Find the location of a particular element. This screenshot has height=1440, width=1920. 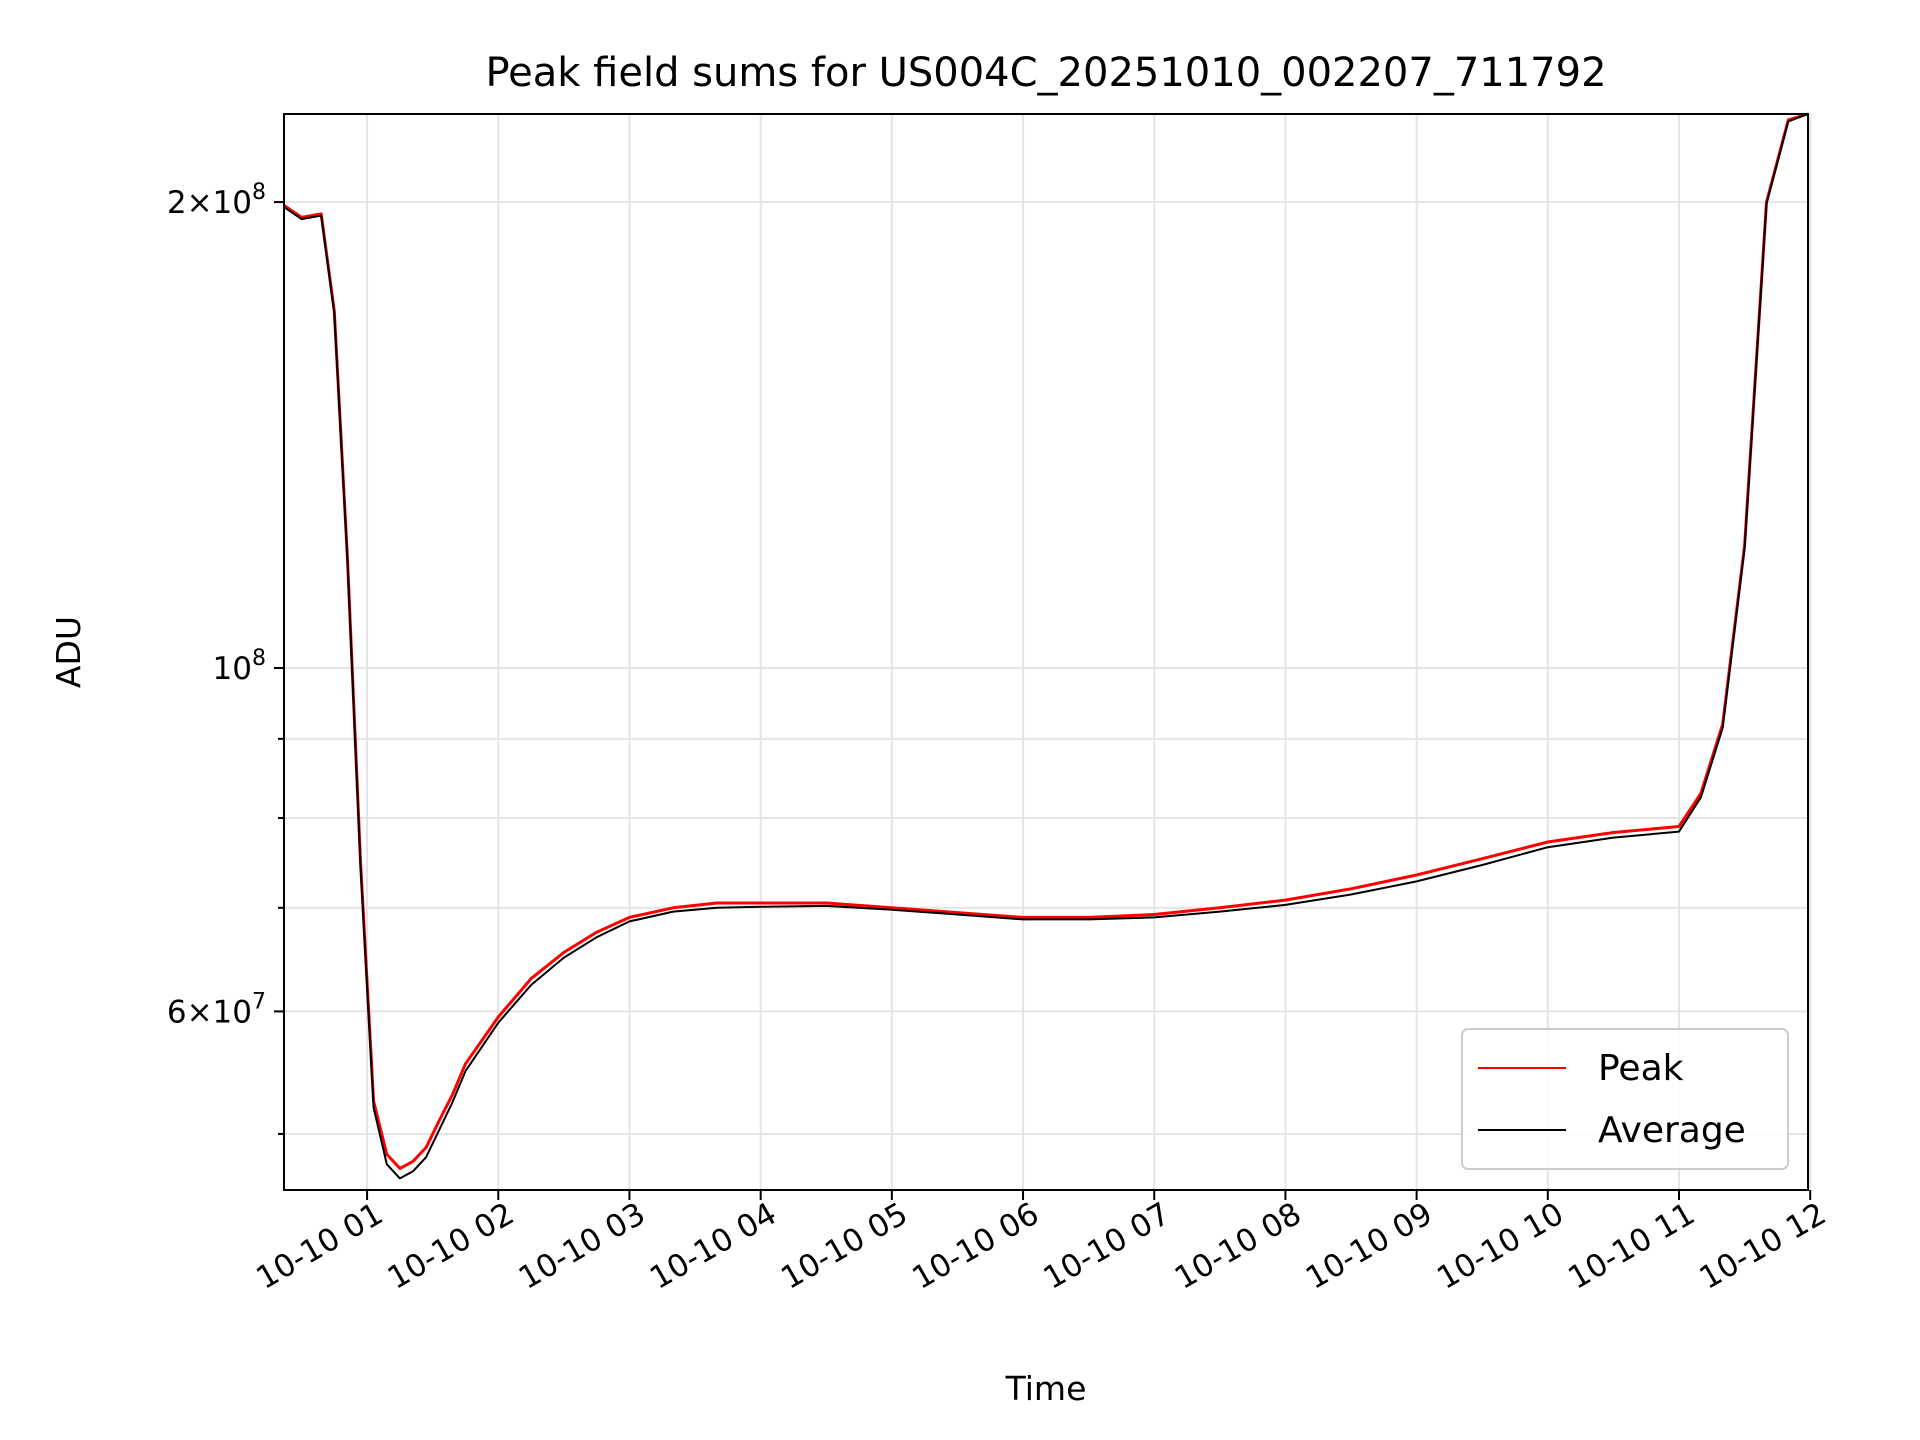

x-tick-label: 10-10 09 is located at coordinates (1369, 1246).